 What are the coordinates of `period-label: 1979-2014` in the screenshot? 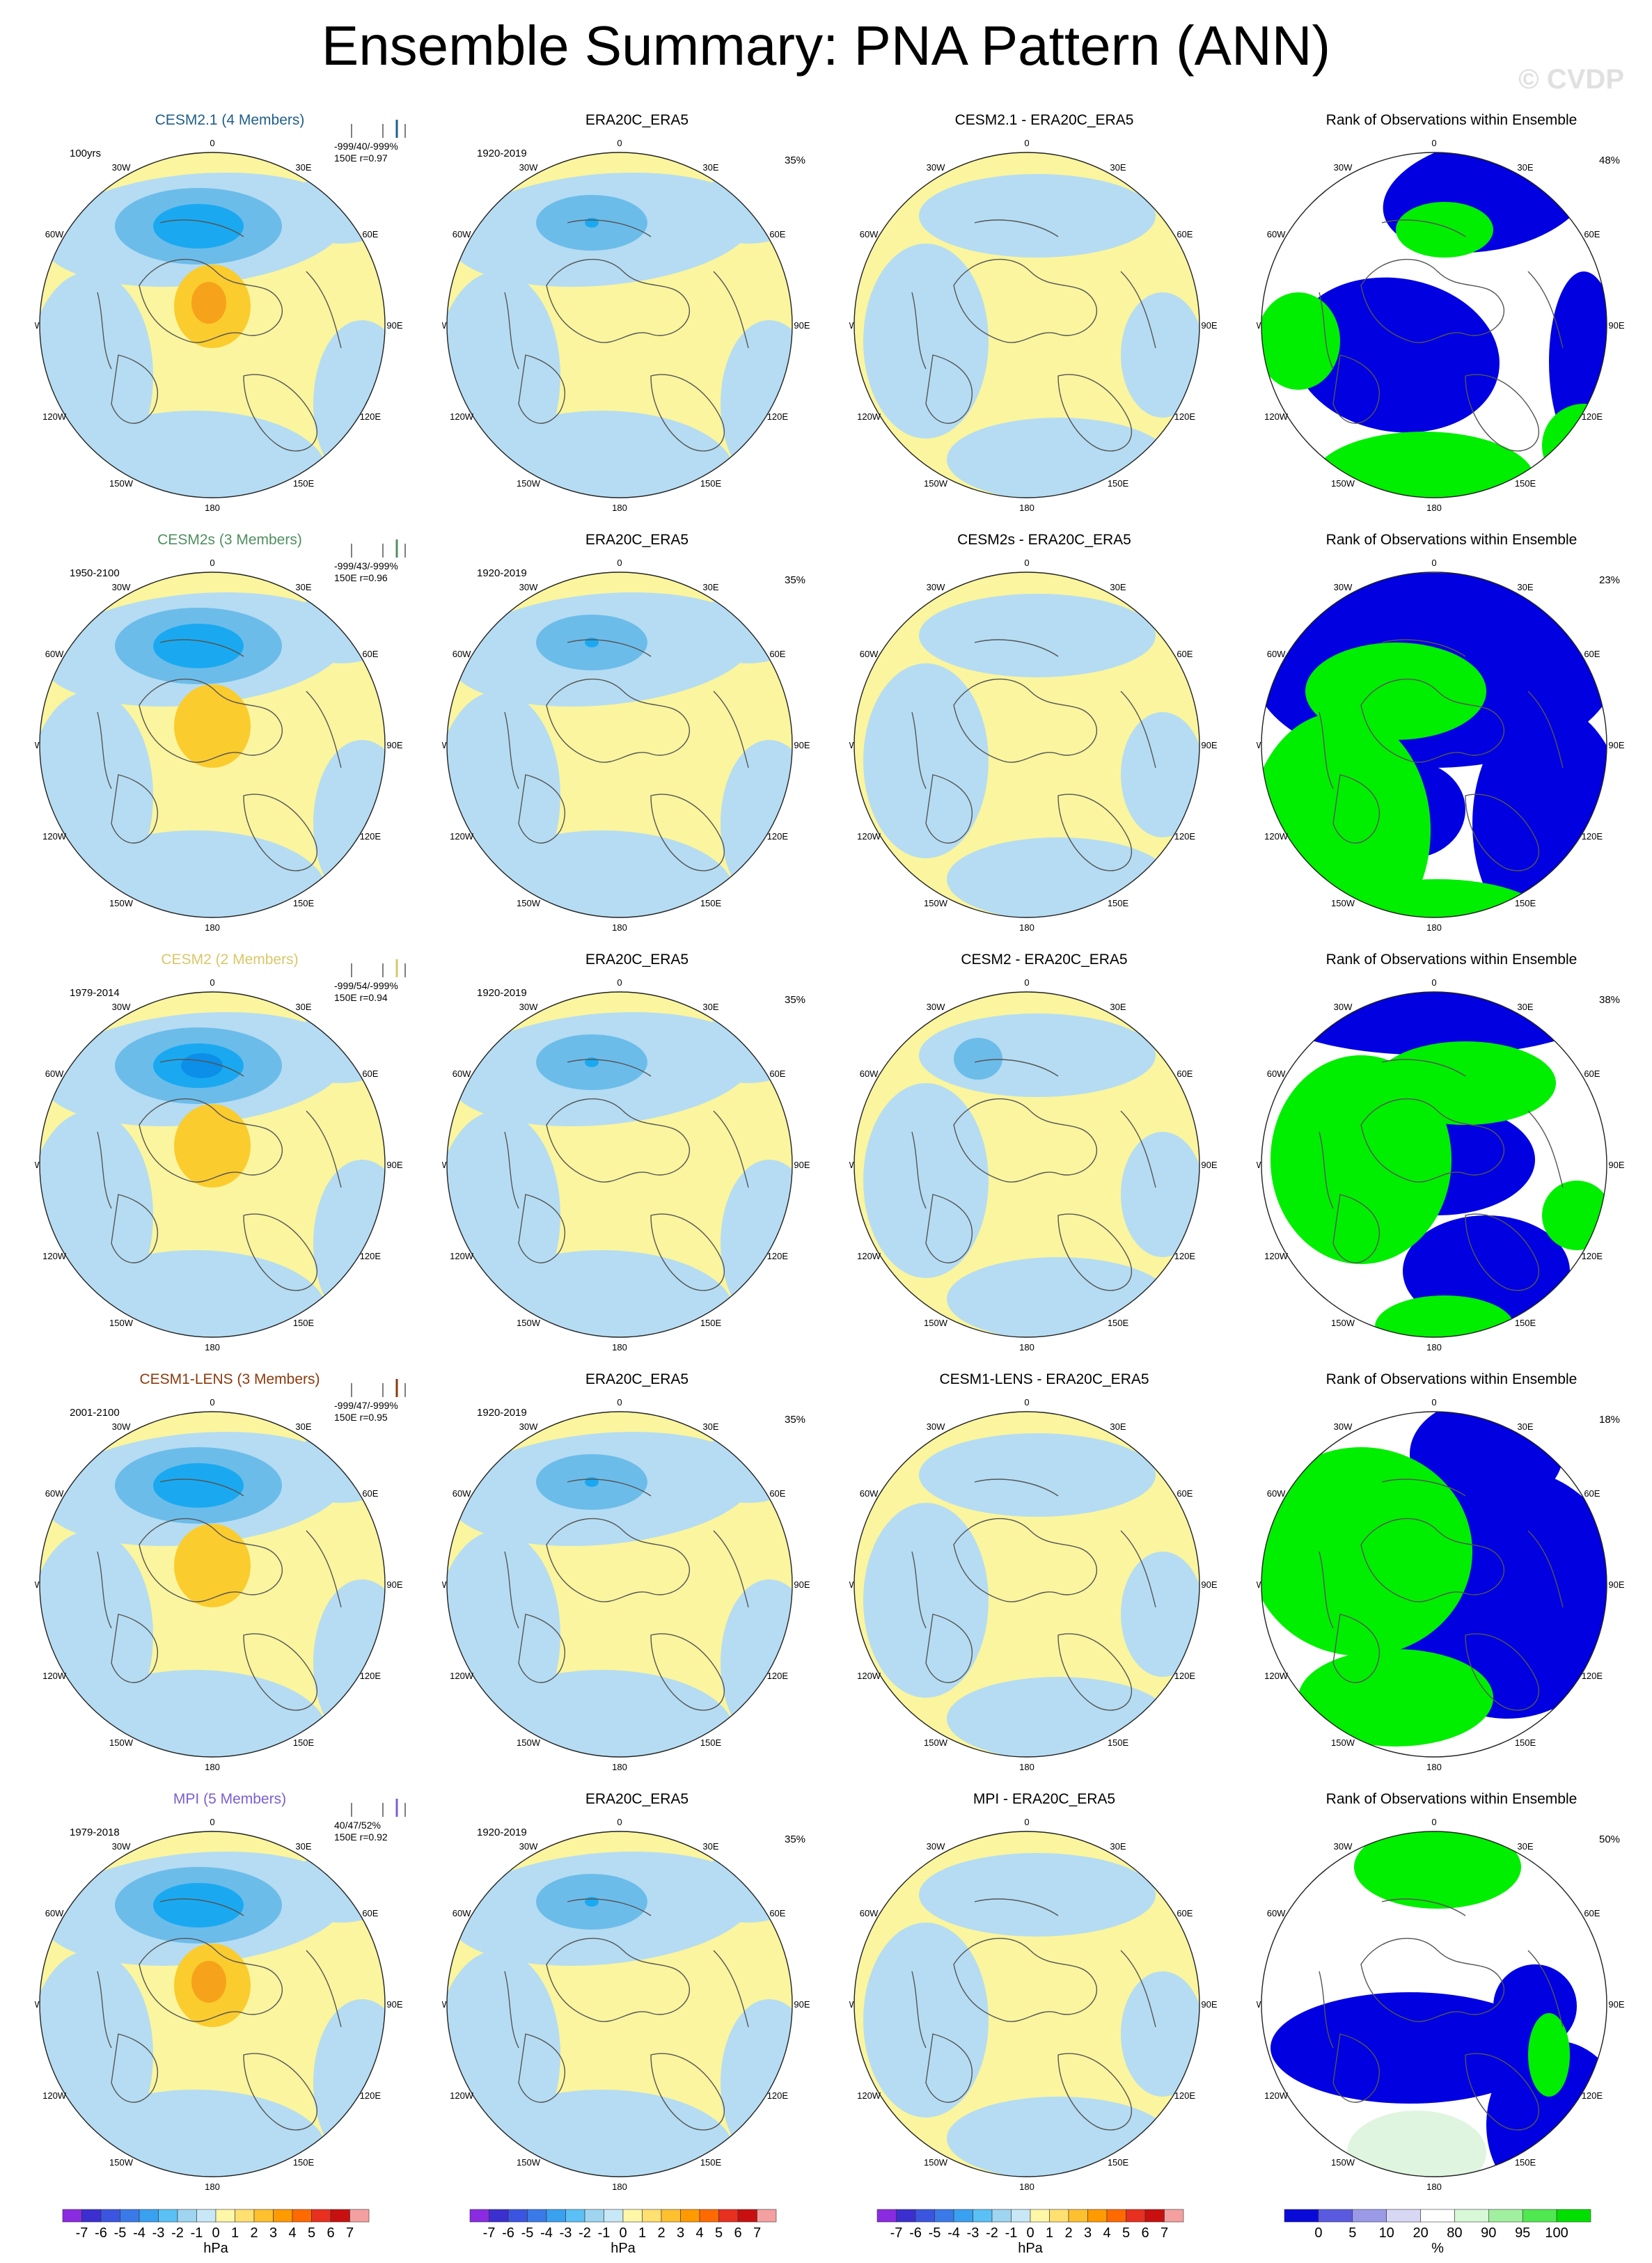 It's located at (95, 993).